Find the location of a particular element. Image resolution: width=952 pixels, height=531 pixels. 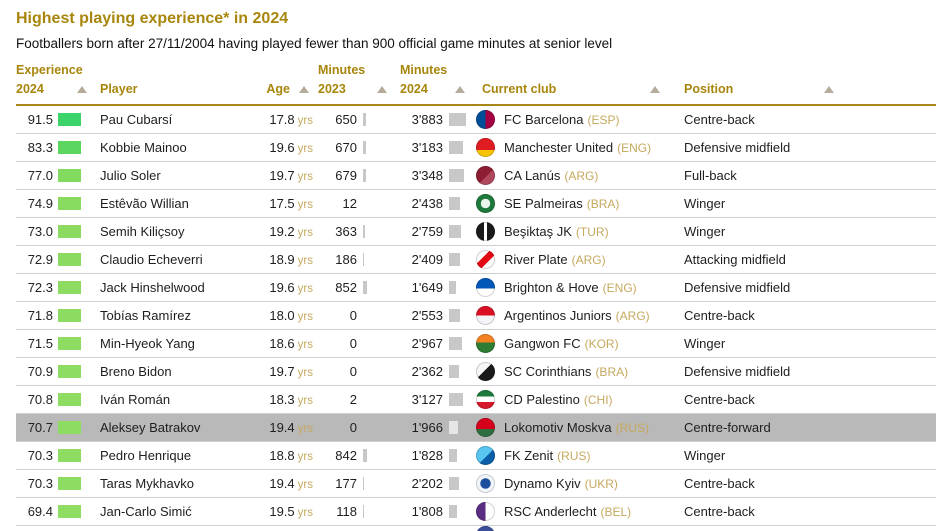

age-cell: 19.2 yrs is located at coordinates (285, 231).